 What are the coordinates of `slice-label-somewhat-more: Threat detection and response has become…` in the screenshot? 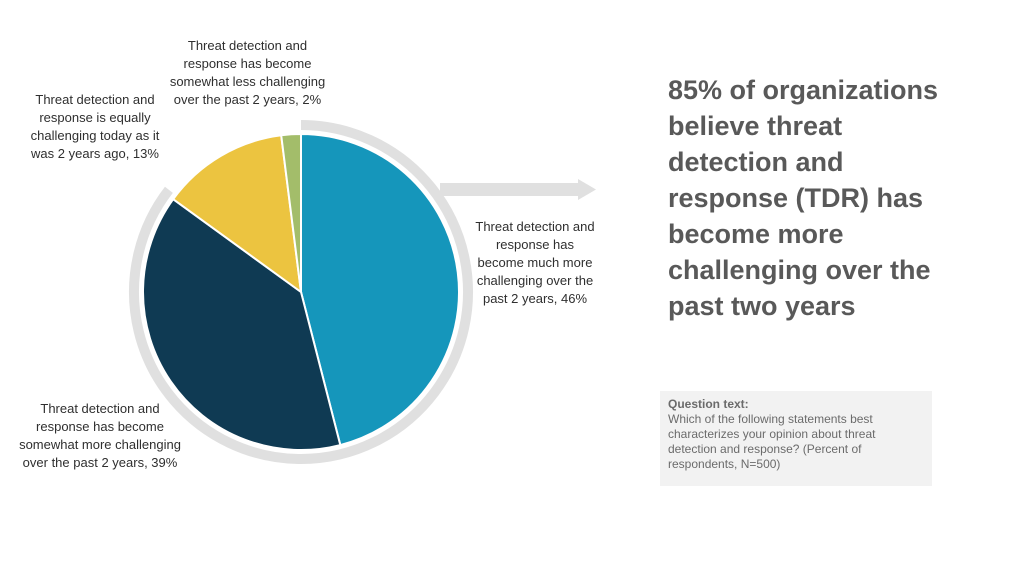 It's located at (100, 435).